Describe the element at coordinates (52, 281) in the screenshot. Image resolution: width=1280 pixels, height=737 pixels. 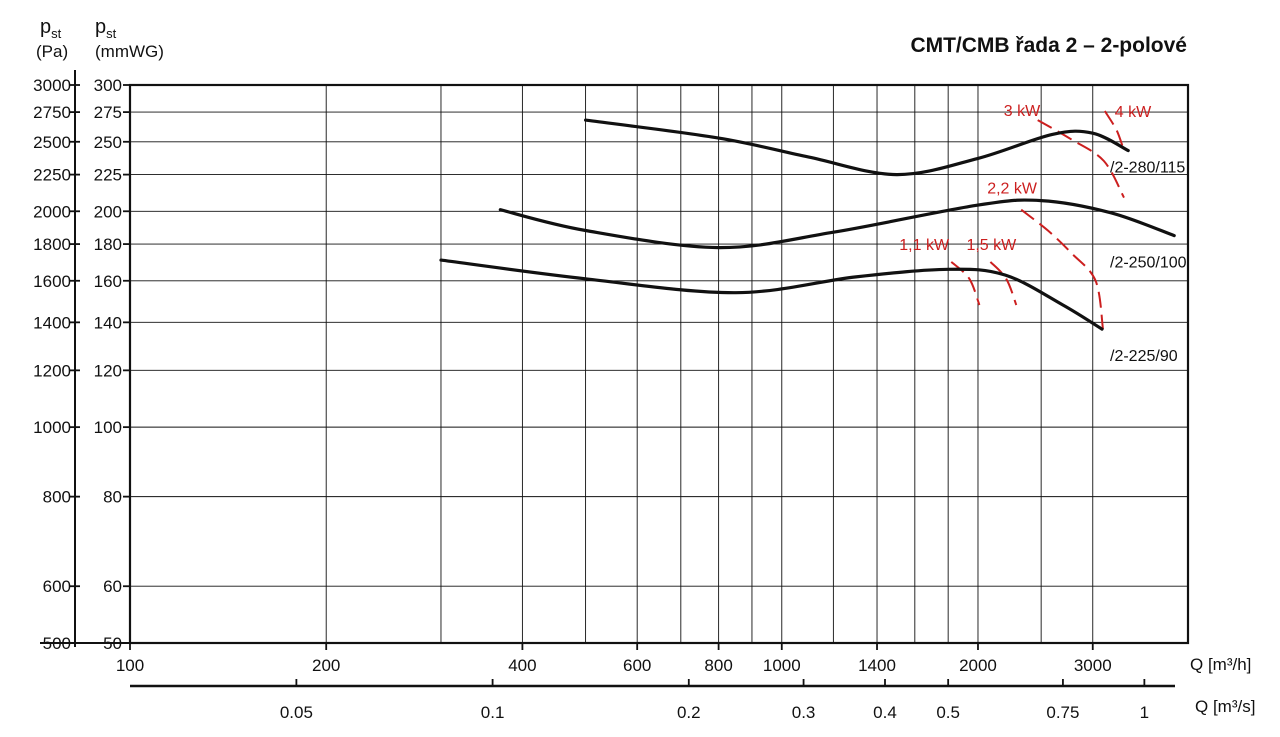
I see `y-tick-label-pa: 1600` at that location.